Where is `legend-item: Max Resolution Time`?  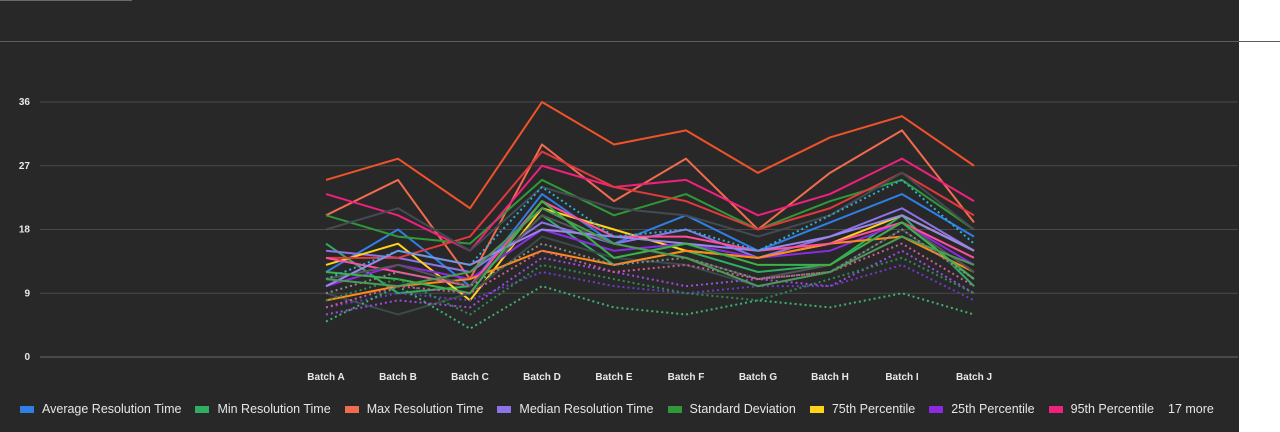 legend-item: Max Resolution Time is located at coordinates (414, 409).